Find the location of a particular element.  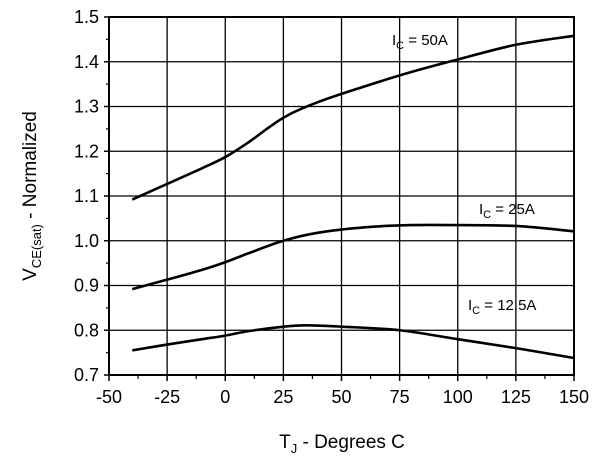

y-tick-label: 1.1 is located at coordinates (86, 196).